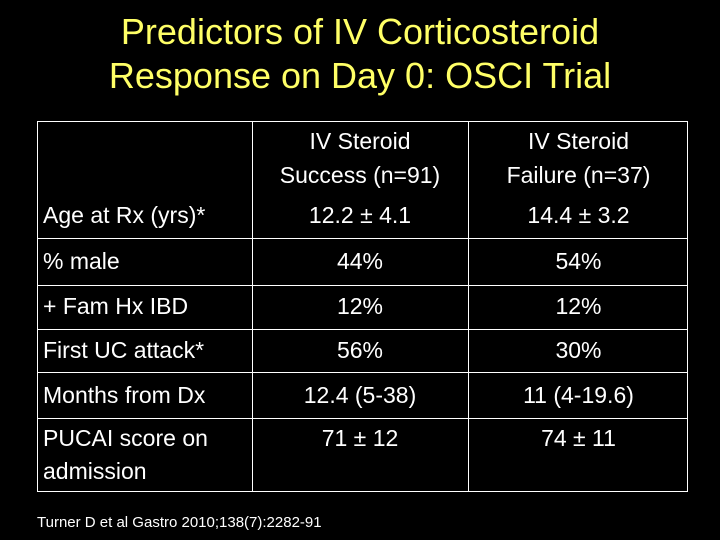 This screenshot has height=540, width=720. What do you see at coordinates (124, 395) in the screenshot?
I see `row-label-months-dx: Months from Dx` at bounding box center [124, 395].